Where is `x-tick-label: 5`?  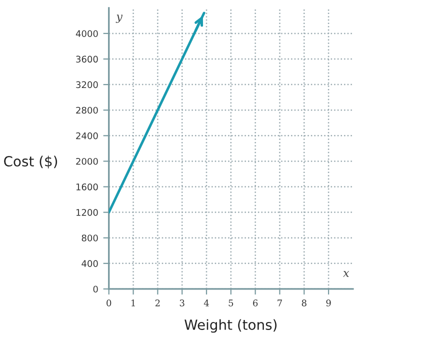
x-tick-label: 5 is located at coordinates (231, 303).